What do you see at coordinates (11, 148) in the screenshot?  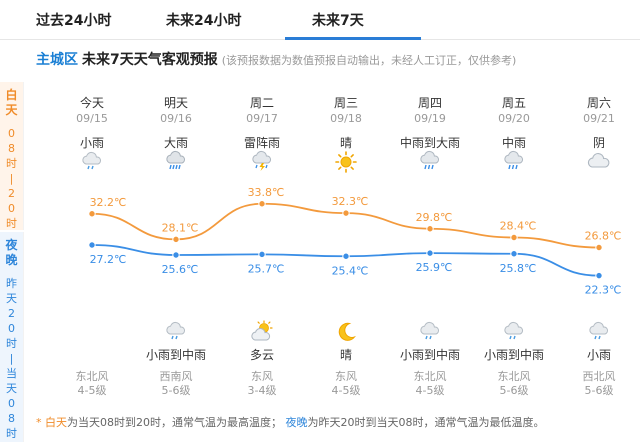 I see `day-range-char: 8` at bounding box center [11, 148].